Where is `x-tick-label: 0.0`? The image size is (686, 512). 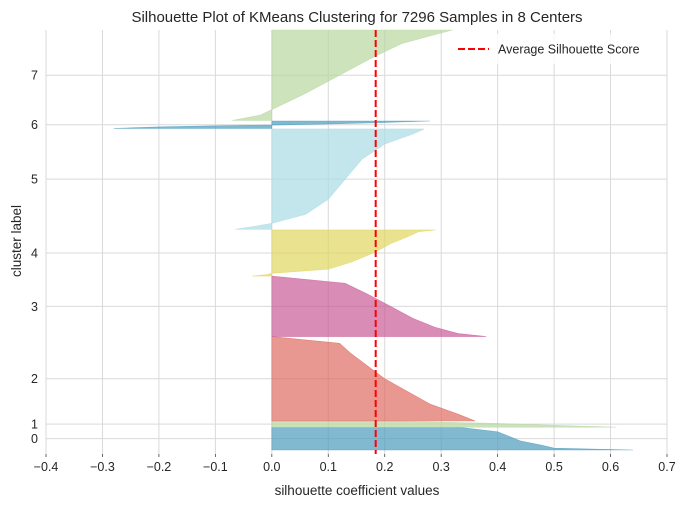
x-tick-label: 0.0 is located at coordinates (271, 467).